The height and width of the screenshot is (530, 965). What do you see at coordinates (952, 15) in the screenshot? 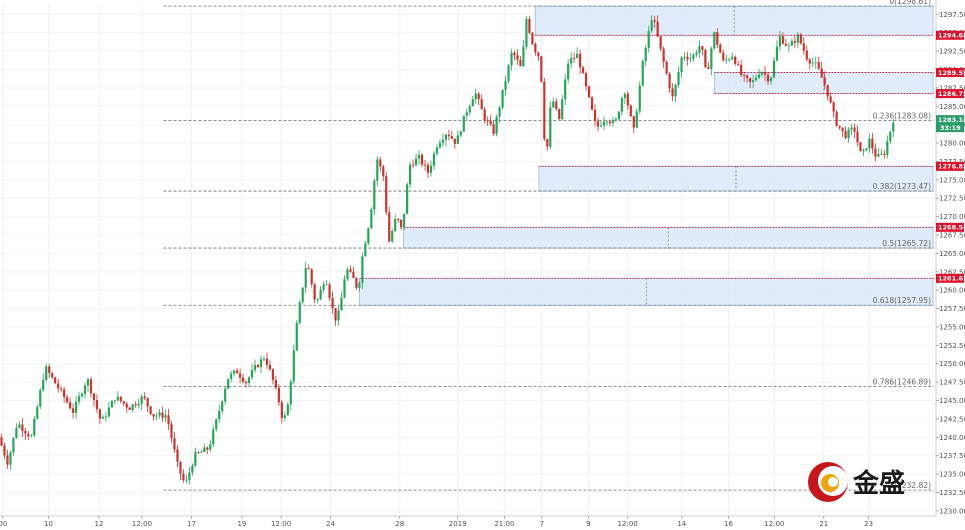
I see `y-tick-label: 1297.50` at bounding box center [952, 15].